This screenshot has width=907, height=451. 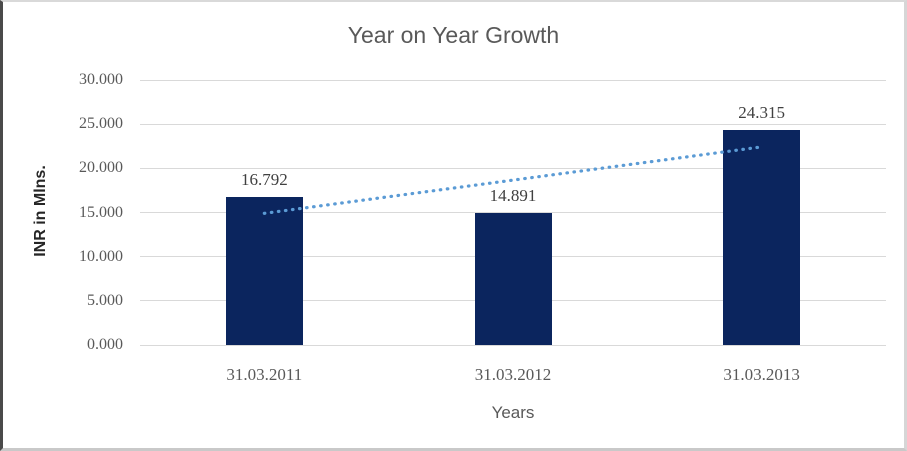 What do you see at coordinates (513, 374) in the screenshot?
I see `x-tick-label: 31.03.2012` at bounding box center [513, 374].